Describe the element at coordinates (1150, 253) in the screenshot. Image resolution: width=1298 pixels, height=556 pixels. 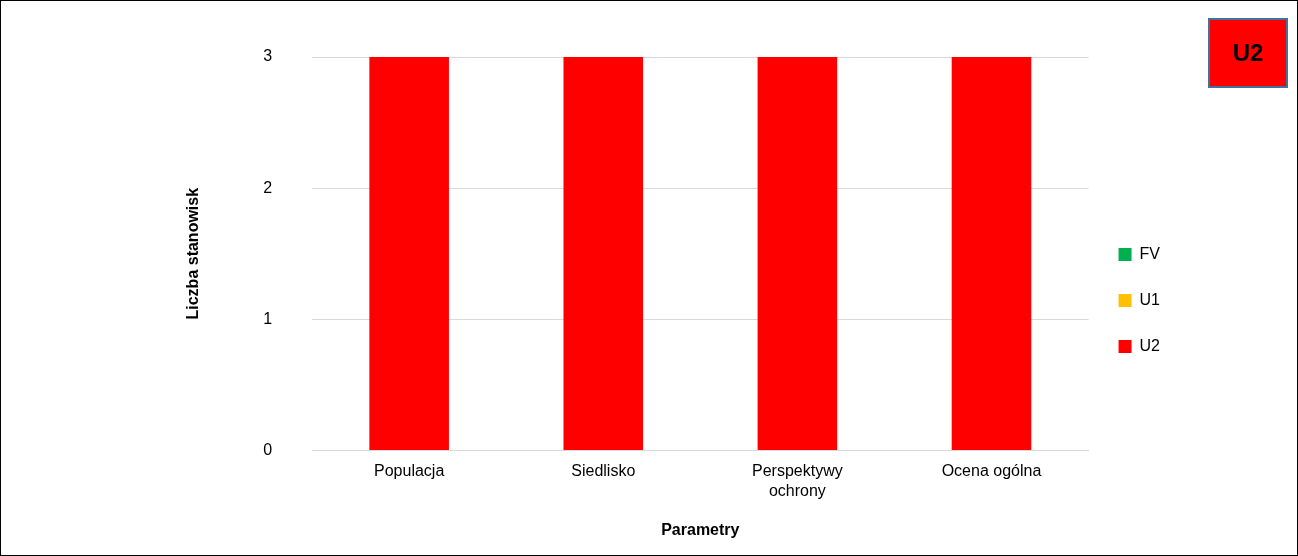
I see `legend-label: FV` at that location.